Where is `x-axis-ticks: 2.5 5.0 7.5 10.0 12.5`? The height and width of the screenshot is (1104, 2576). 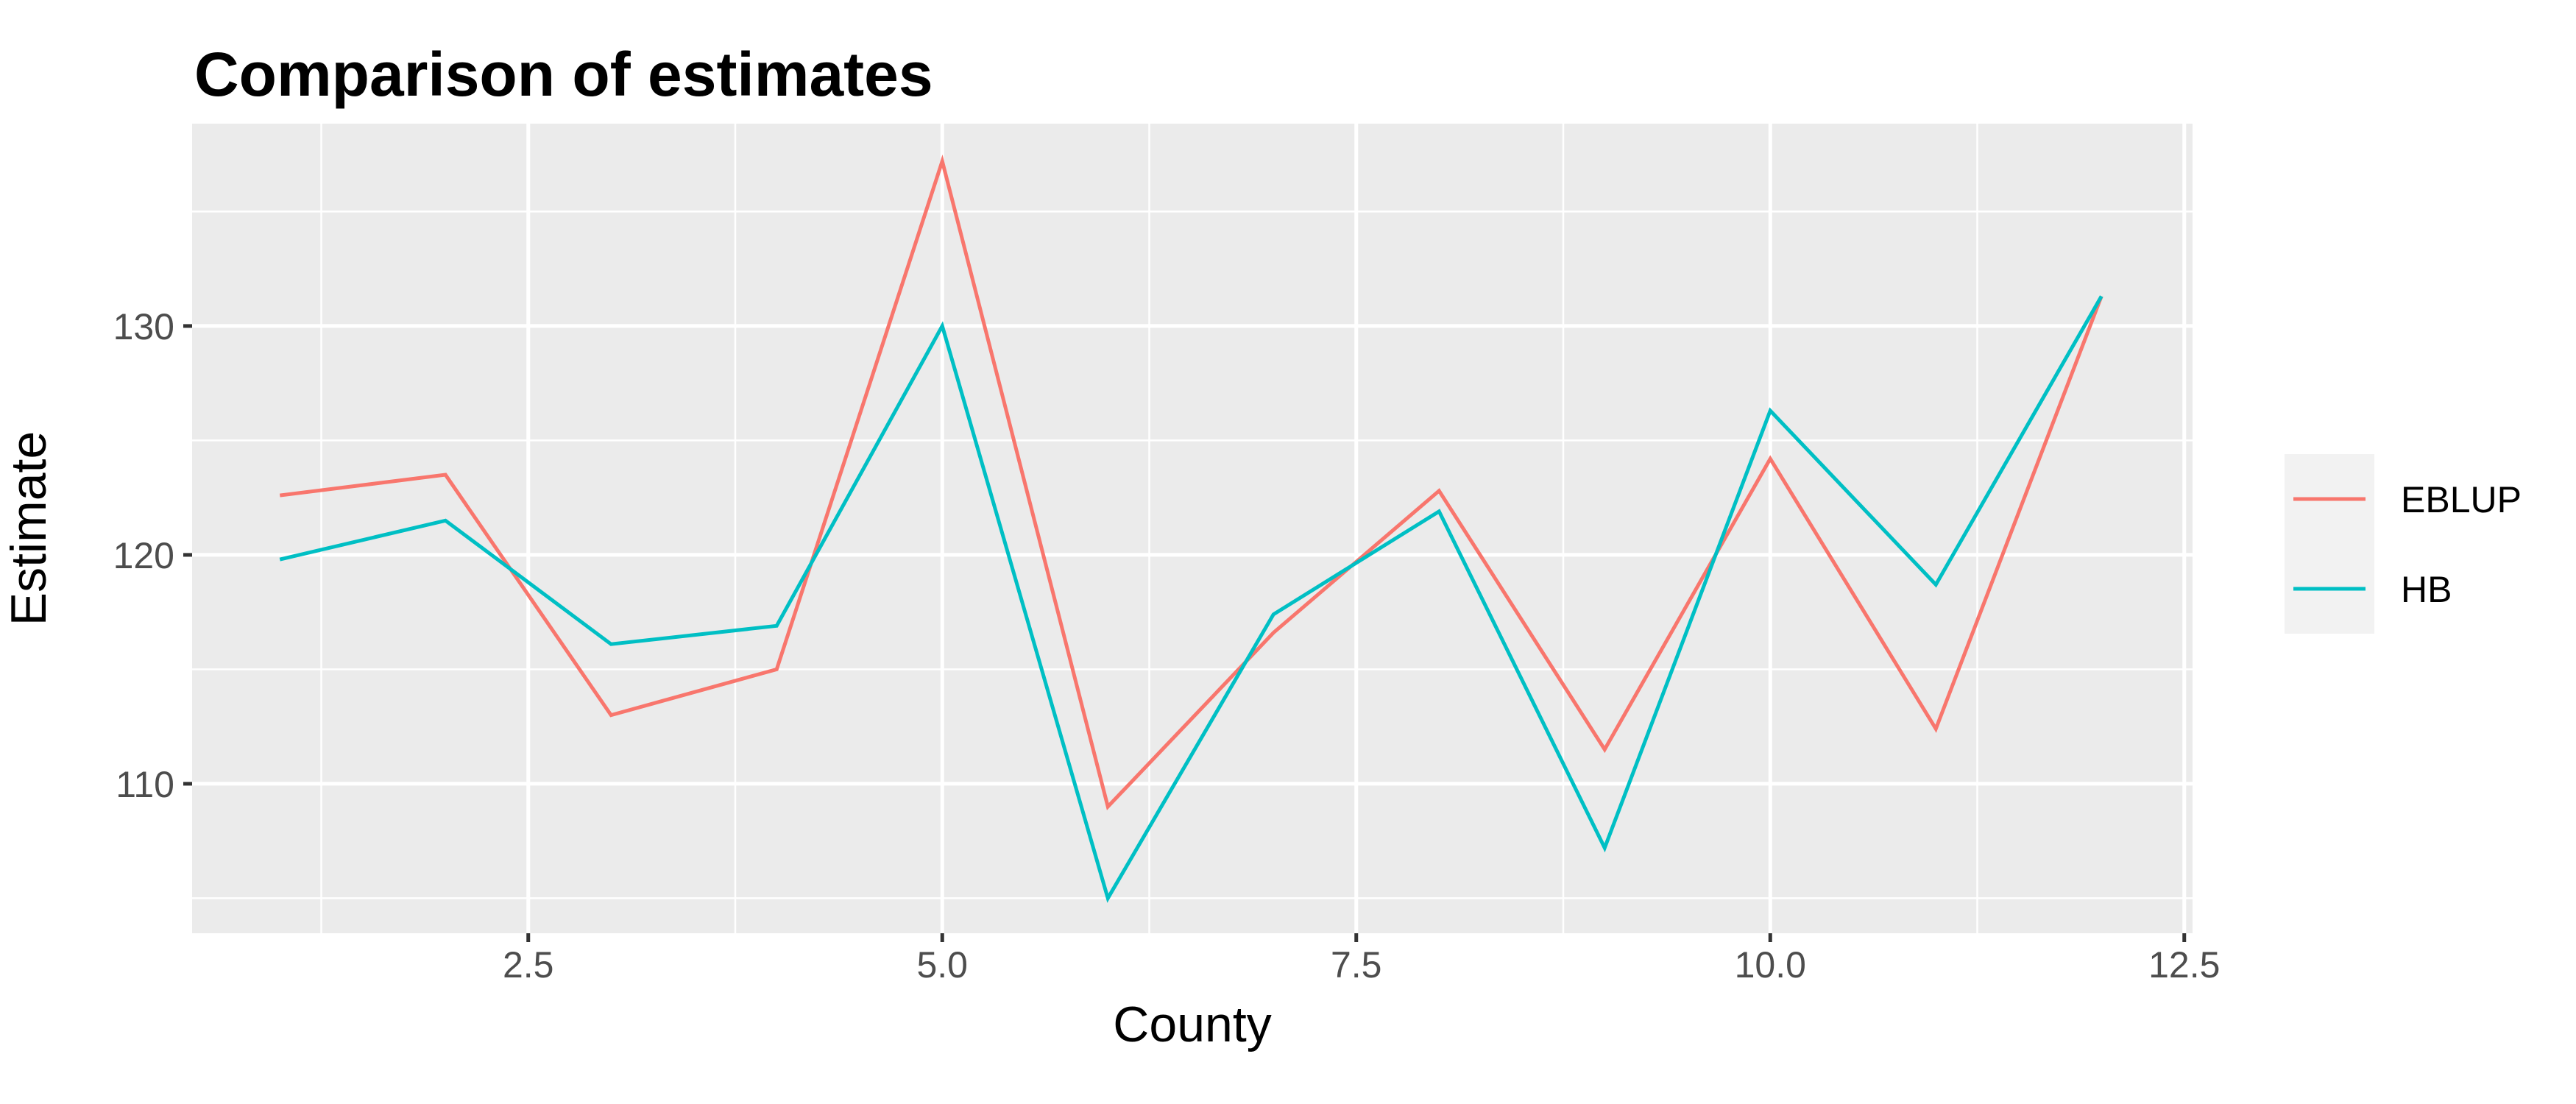
x-axis-ticks: 2.5 5.0 7.5 10.0 12.5 is located at coordinates (1361, 959).